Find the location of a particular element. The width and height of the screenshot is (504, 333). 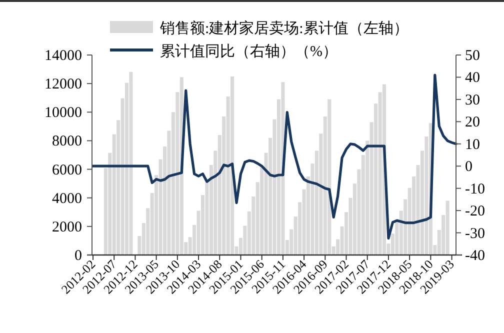

y-tick-label: 10000 is located at coordinates (63, 113).